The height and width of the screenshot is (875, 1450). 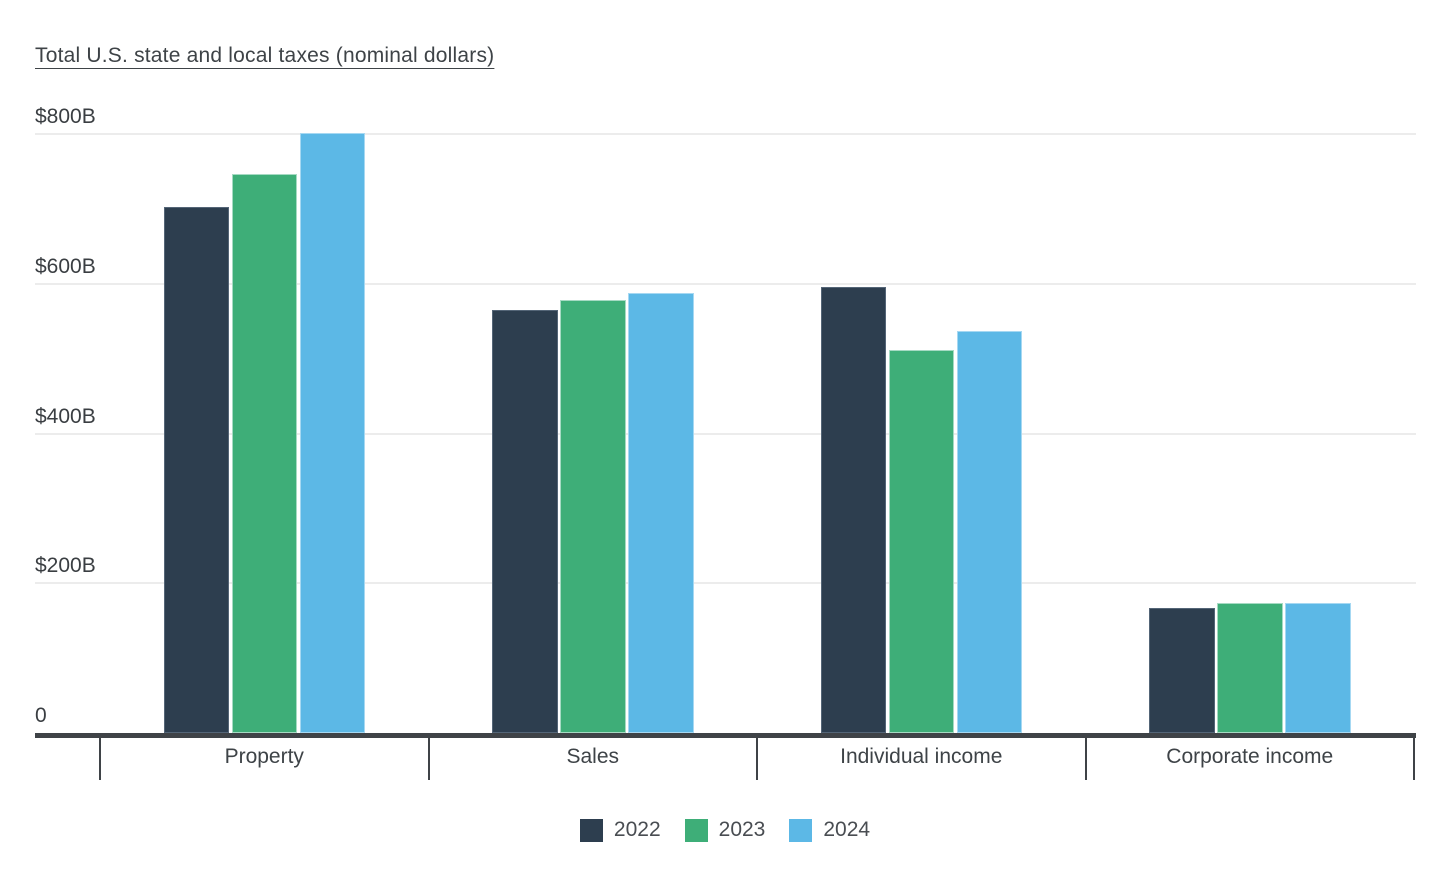 I want to click on legend-item-2023: 2023, so click(x=725, y=830).